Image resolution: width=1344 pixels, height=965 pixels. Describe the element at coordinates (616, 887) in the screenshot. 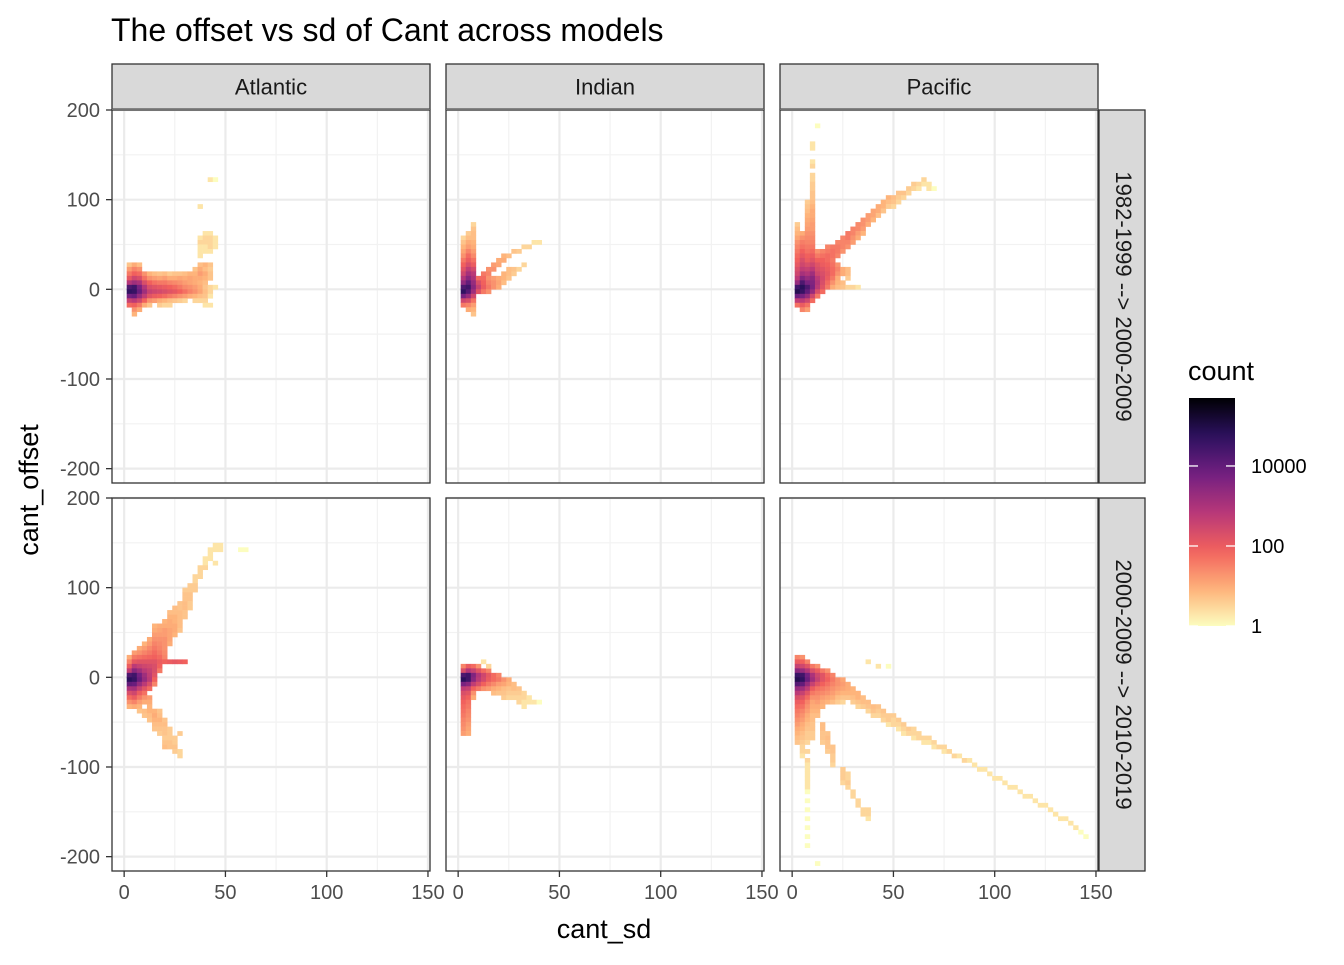

I see `x-axis-col-2: 0 50 100 150` at that location.